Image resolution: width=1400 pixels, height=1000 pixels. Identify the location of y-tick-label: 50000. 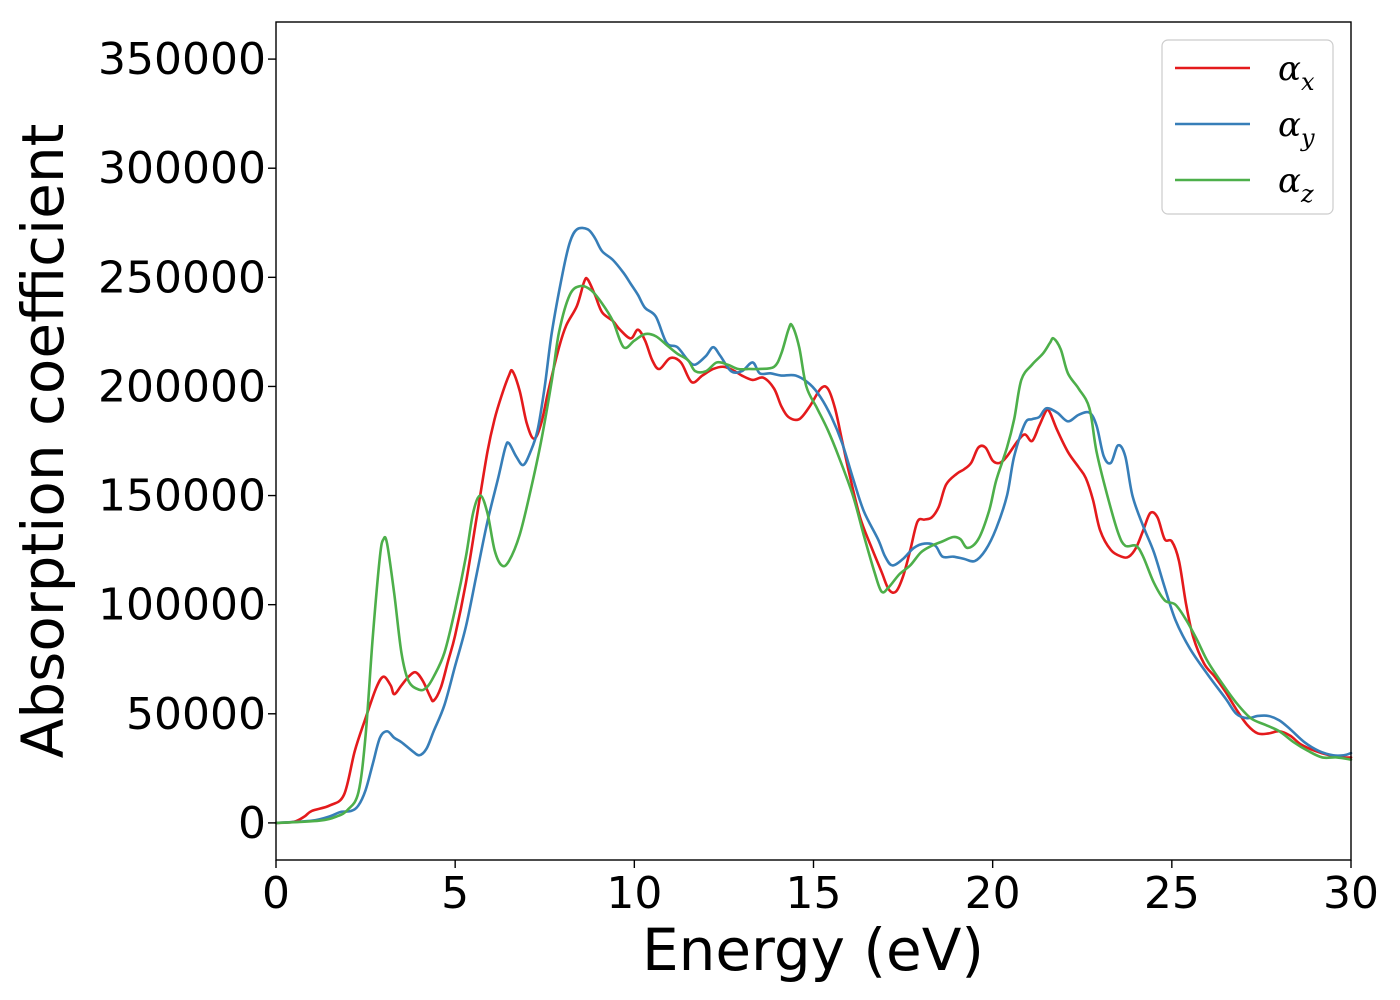
(196, 714).